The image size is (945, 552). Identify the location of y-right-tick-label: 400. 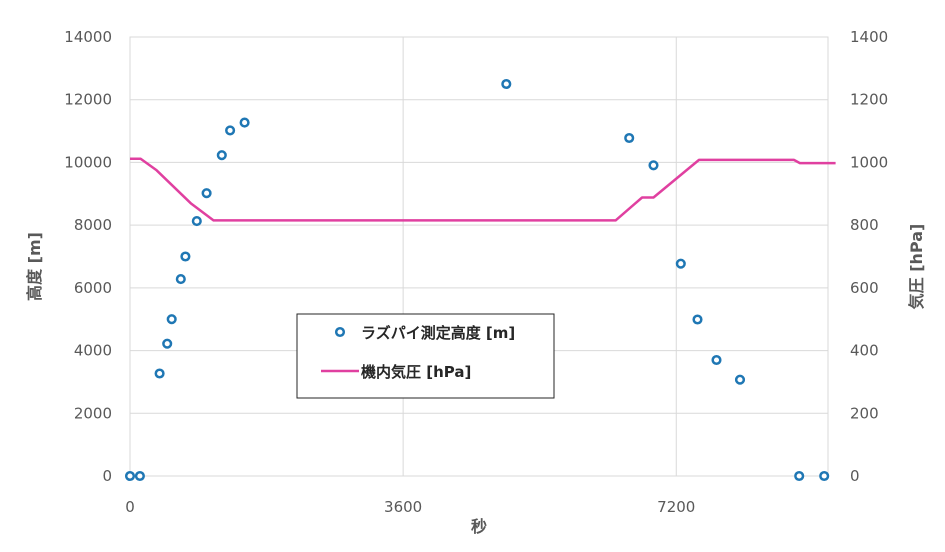
(864, 351).